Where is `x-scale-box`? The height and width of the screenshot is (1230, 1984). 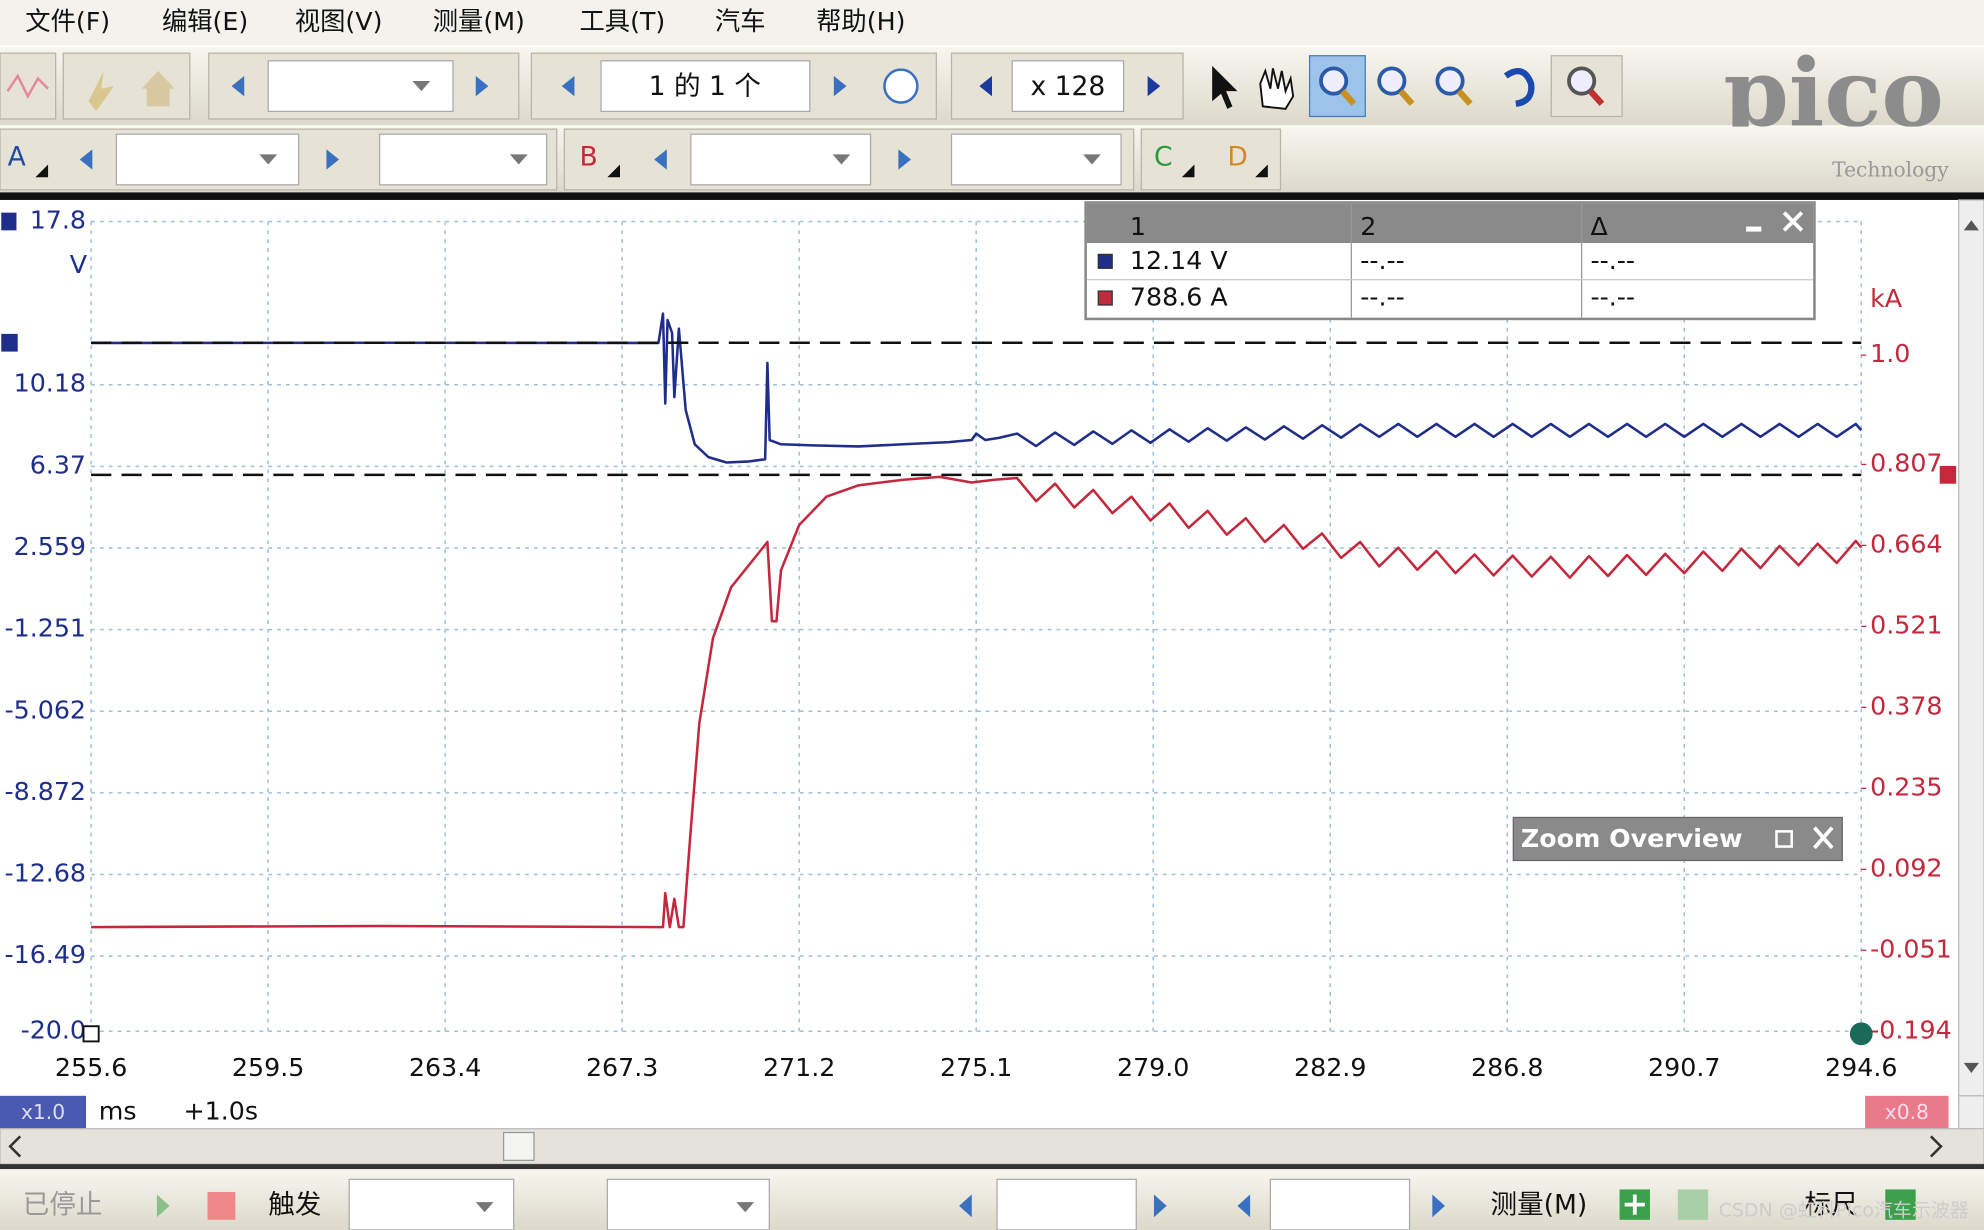
x-scale-box is located at coordinates (43, 1112).